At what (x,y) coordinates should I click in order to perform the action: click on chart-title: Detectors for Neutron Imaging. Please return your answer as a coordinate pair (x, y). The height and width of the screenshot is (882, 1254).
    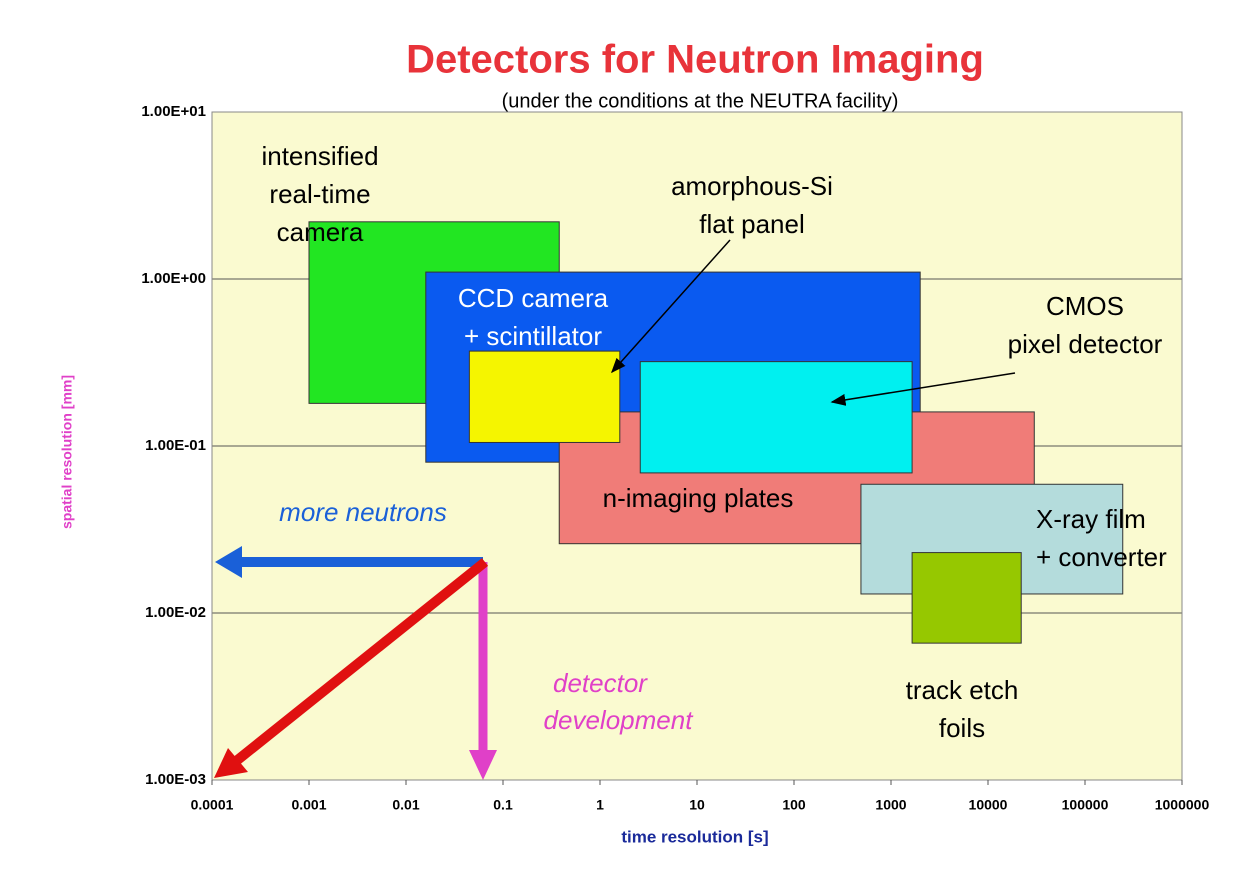
    Looking at the image, I should click on (695, 60).